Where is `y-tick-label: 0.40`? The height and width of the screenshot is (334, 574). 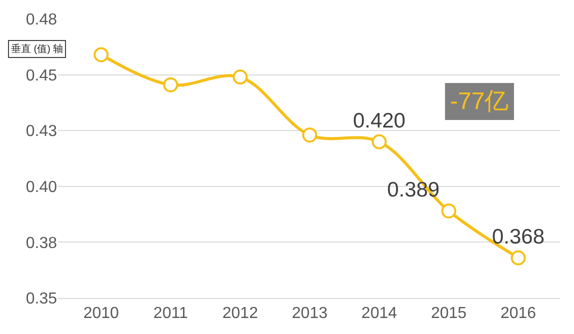
y-tick-label: 0.40 is located at coordinates (42, 187).